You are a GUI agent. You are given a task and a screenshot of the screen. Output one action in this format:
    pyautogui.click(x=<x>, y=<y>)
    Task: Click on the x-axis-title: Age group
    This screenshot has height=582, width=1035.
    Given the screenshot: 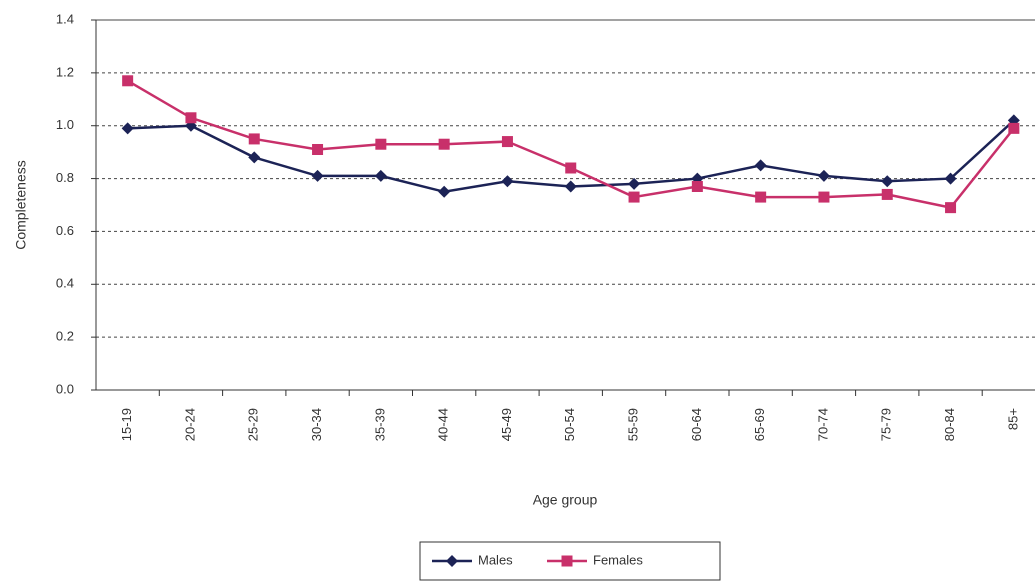 What is the action you would take?
    pyautogui.click(x=565, y=500)
    